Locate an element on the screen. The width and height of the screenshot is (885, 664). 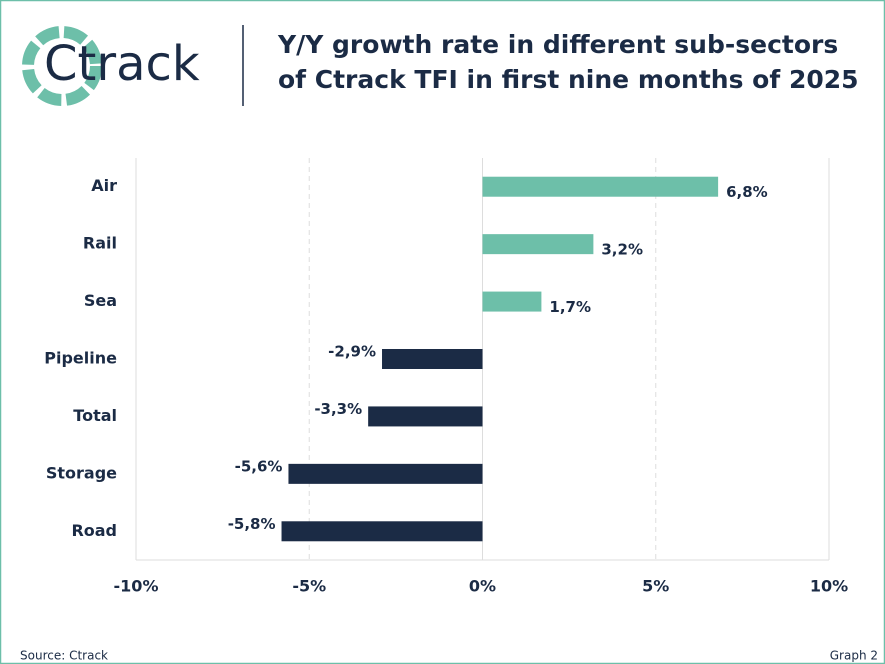
x-tick-label: 10% is located at coordinates (829, 586).